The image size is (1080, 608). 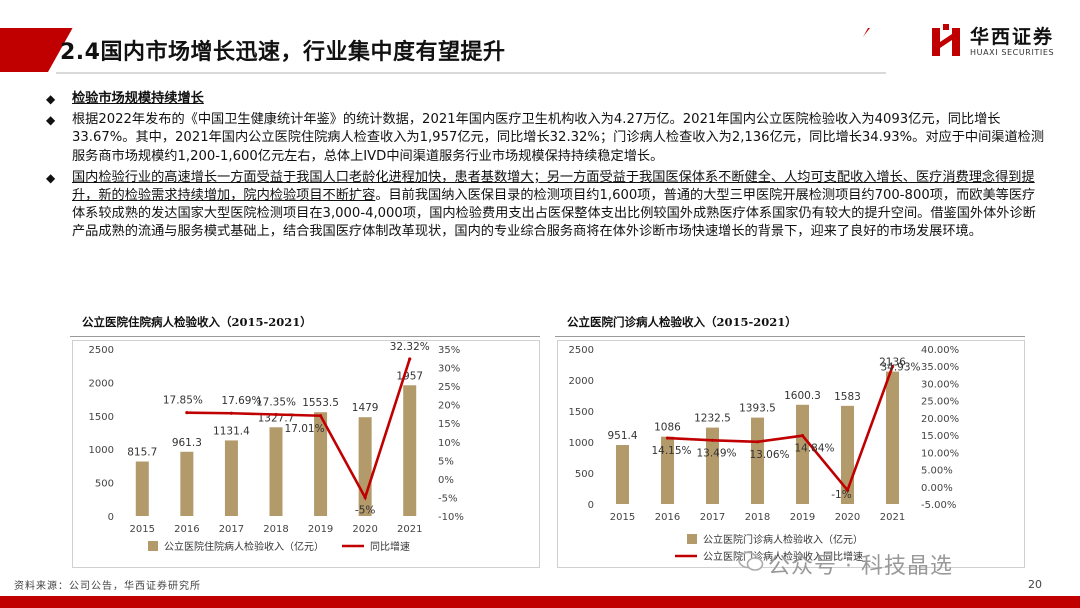 What do you see at coordinates (716, 453) in the screenshot?
I see `growth-value-label: 13.49%` at bounding box center [716, 453].